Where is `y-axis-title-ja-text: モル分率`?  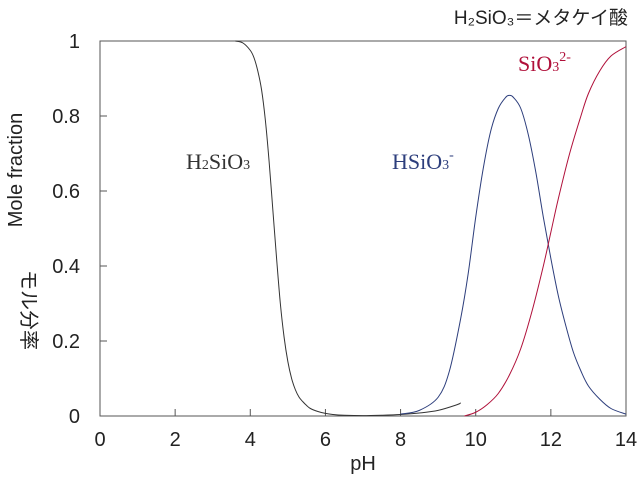 y-axis-title-ja-text: モル分率 is located at coordinates (28, 310).